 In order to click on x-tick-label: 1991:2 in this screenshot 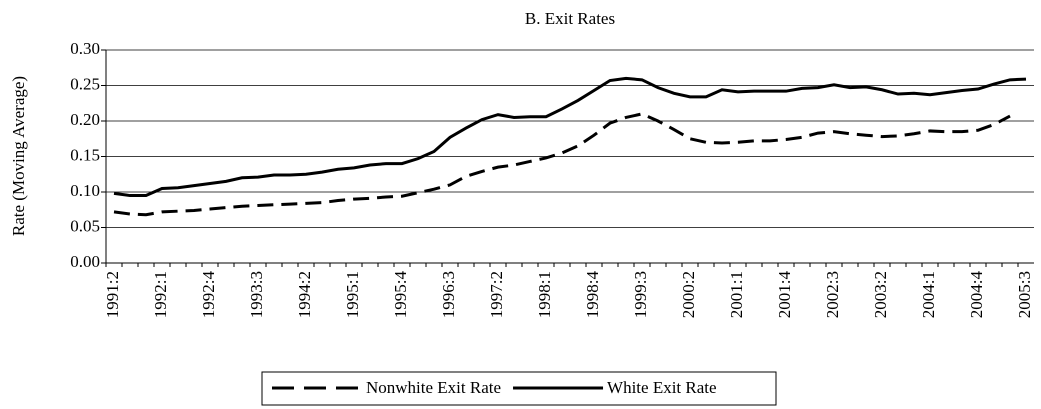, I will do `click(112, 294)`.